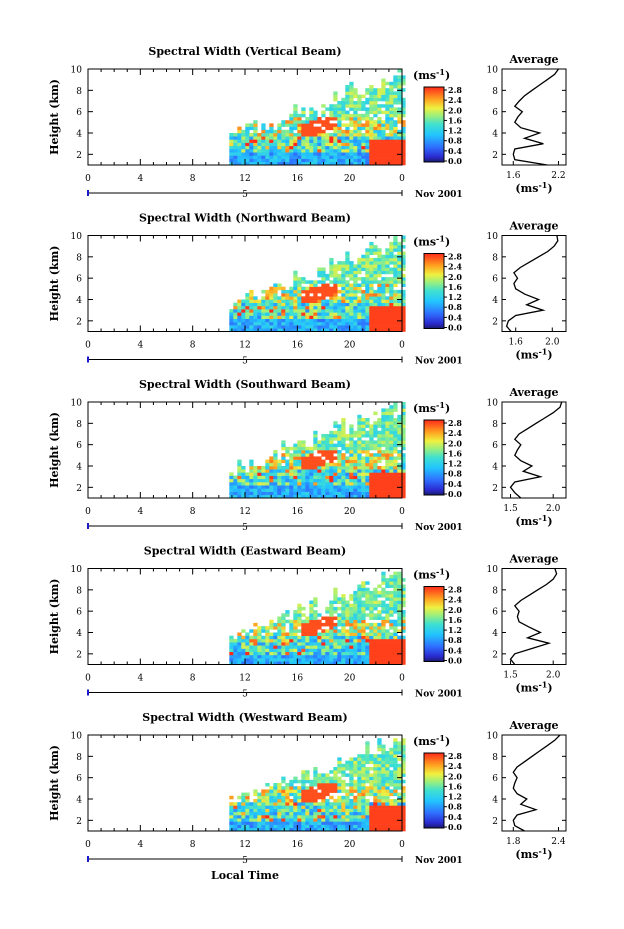 This screenshot has width=624, height=929. I want to click on colorbar-tick-label: 0.0, so click(455, 827).